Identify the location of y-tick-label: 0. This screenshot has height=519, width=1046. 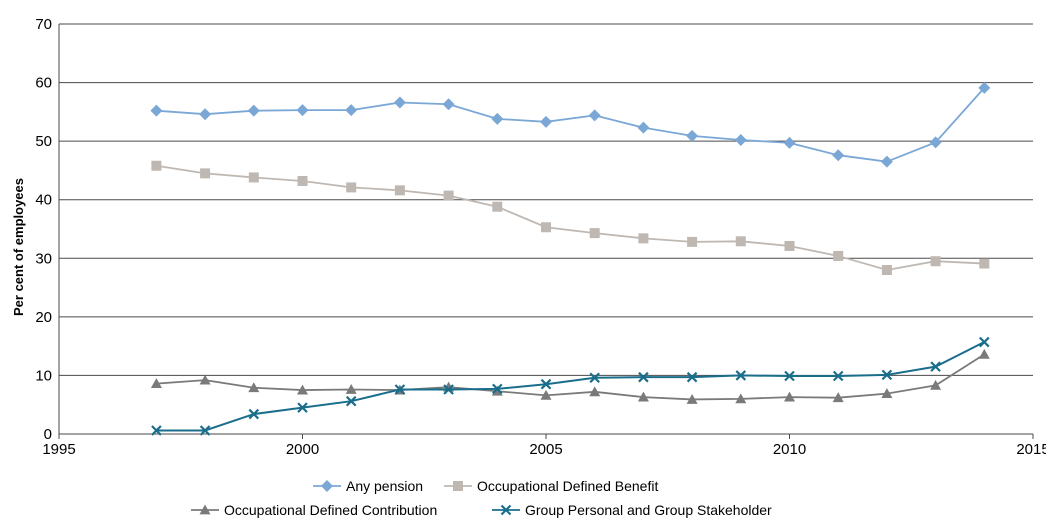
(48, 434).